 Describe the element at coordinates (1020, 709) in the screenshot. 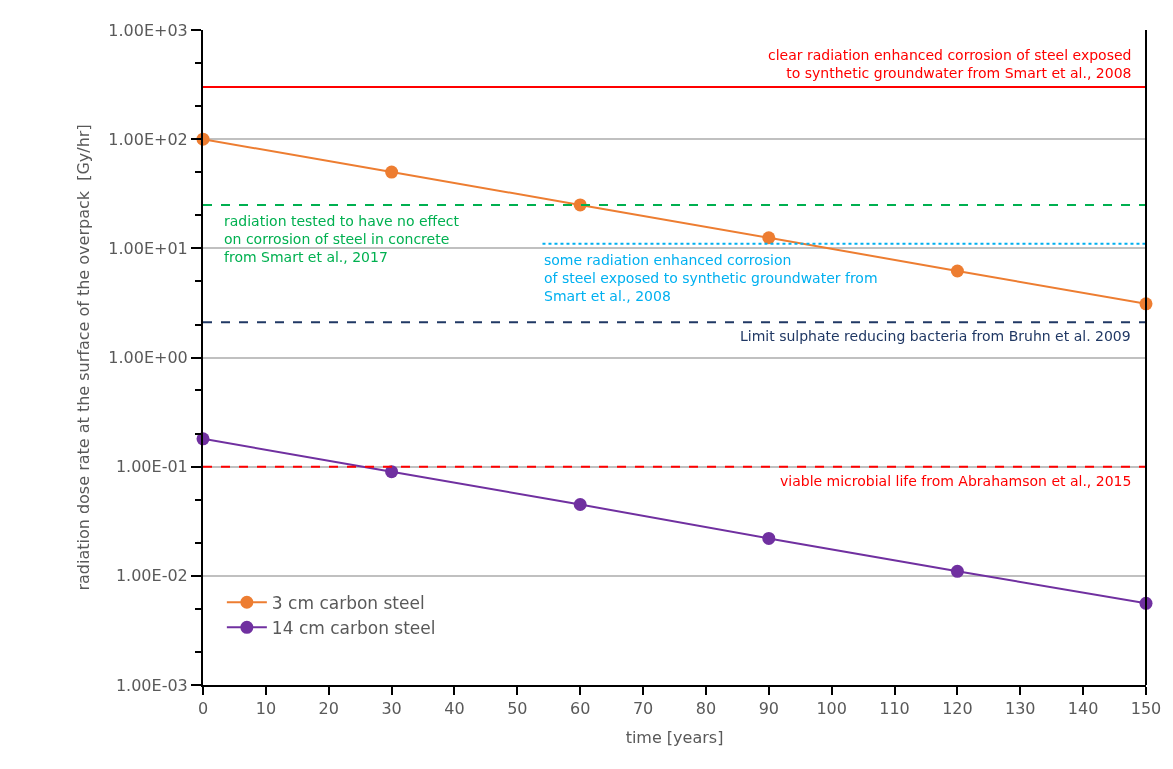

I see `x-tick-label: 130` at that location.